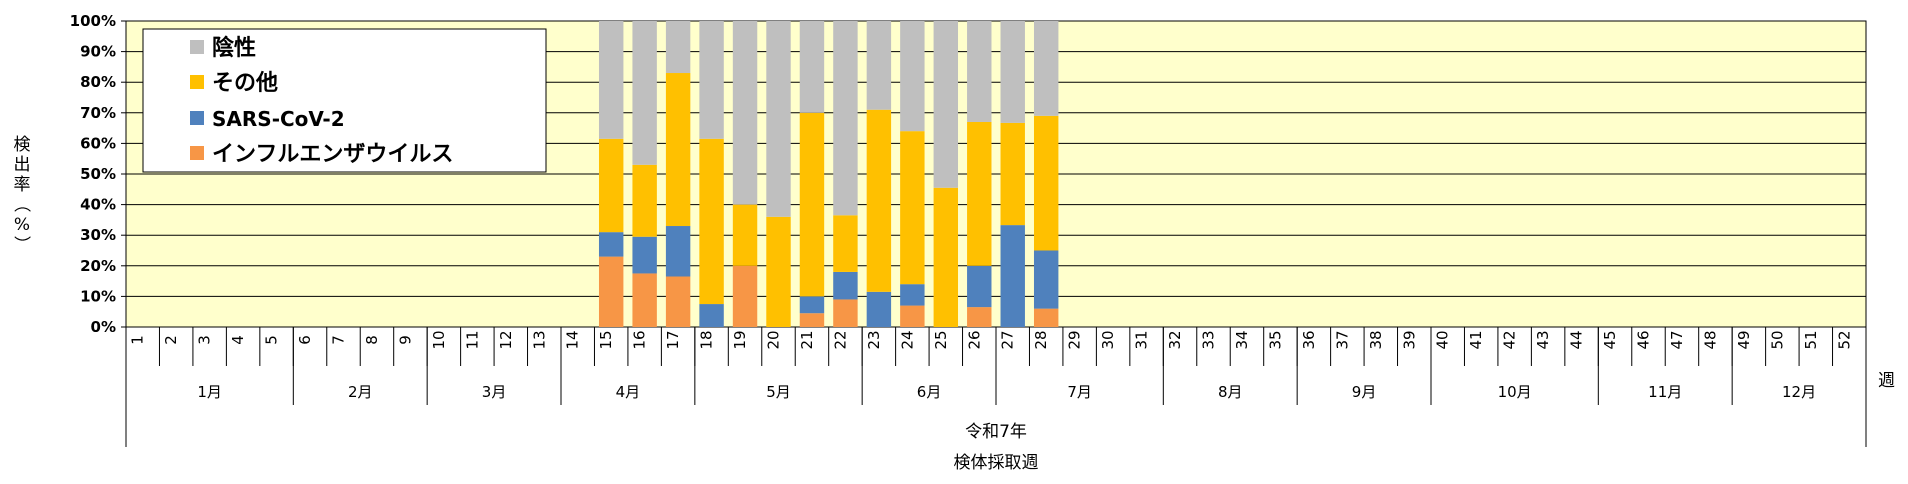 This screenshot has height=484, width=1908. I want to click on x-tick-label: 35, so click(1275, 339).